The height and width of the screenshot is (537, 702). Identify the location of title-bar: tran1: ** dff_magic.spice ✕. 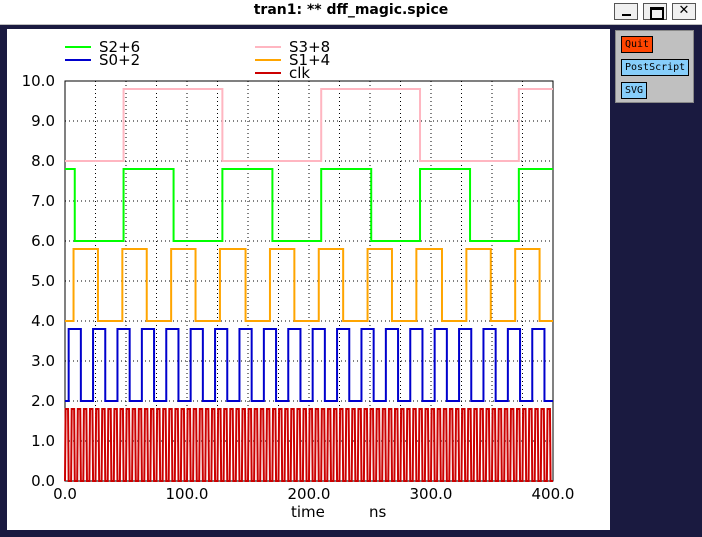
(351, 12).